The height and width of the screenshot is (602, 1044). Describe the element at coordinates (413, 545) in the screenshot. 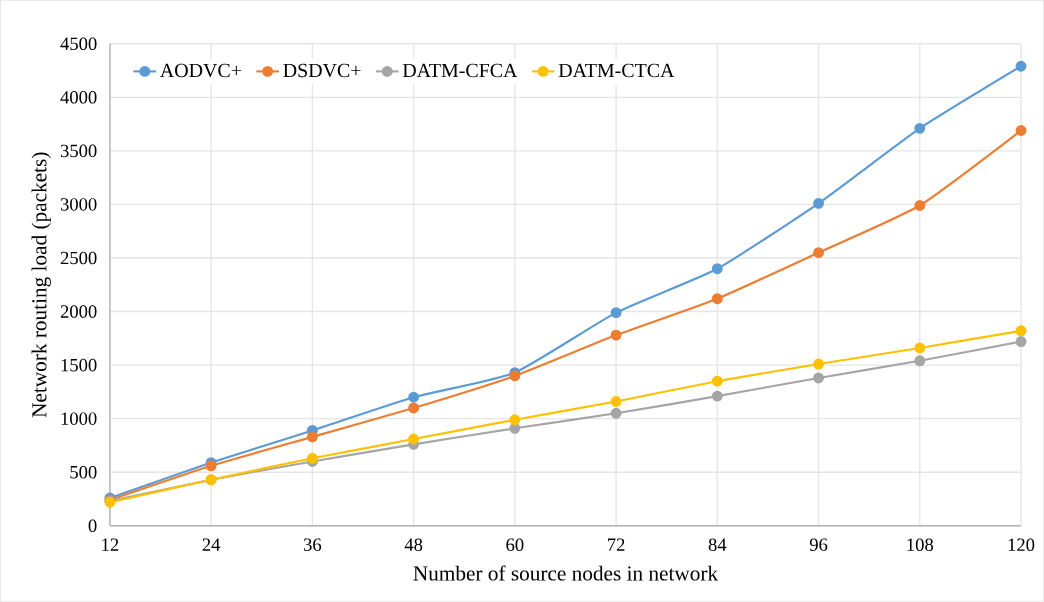

I see `x-tick-label: 48` at that location.